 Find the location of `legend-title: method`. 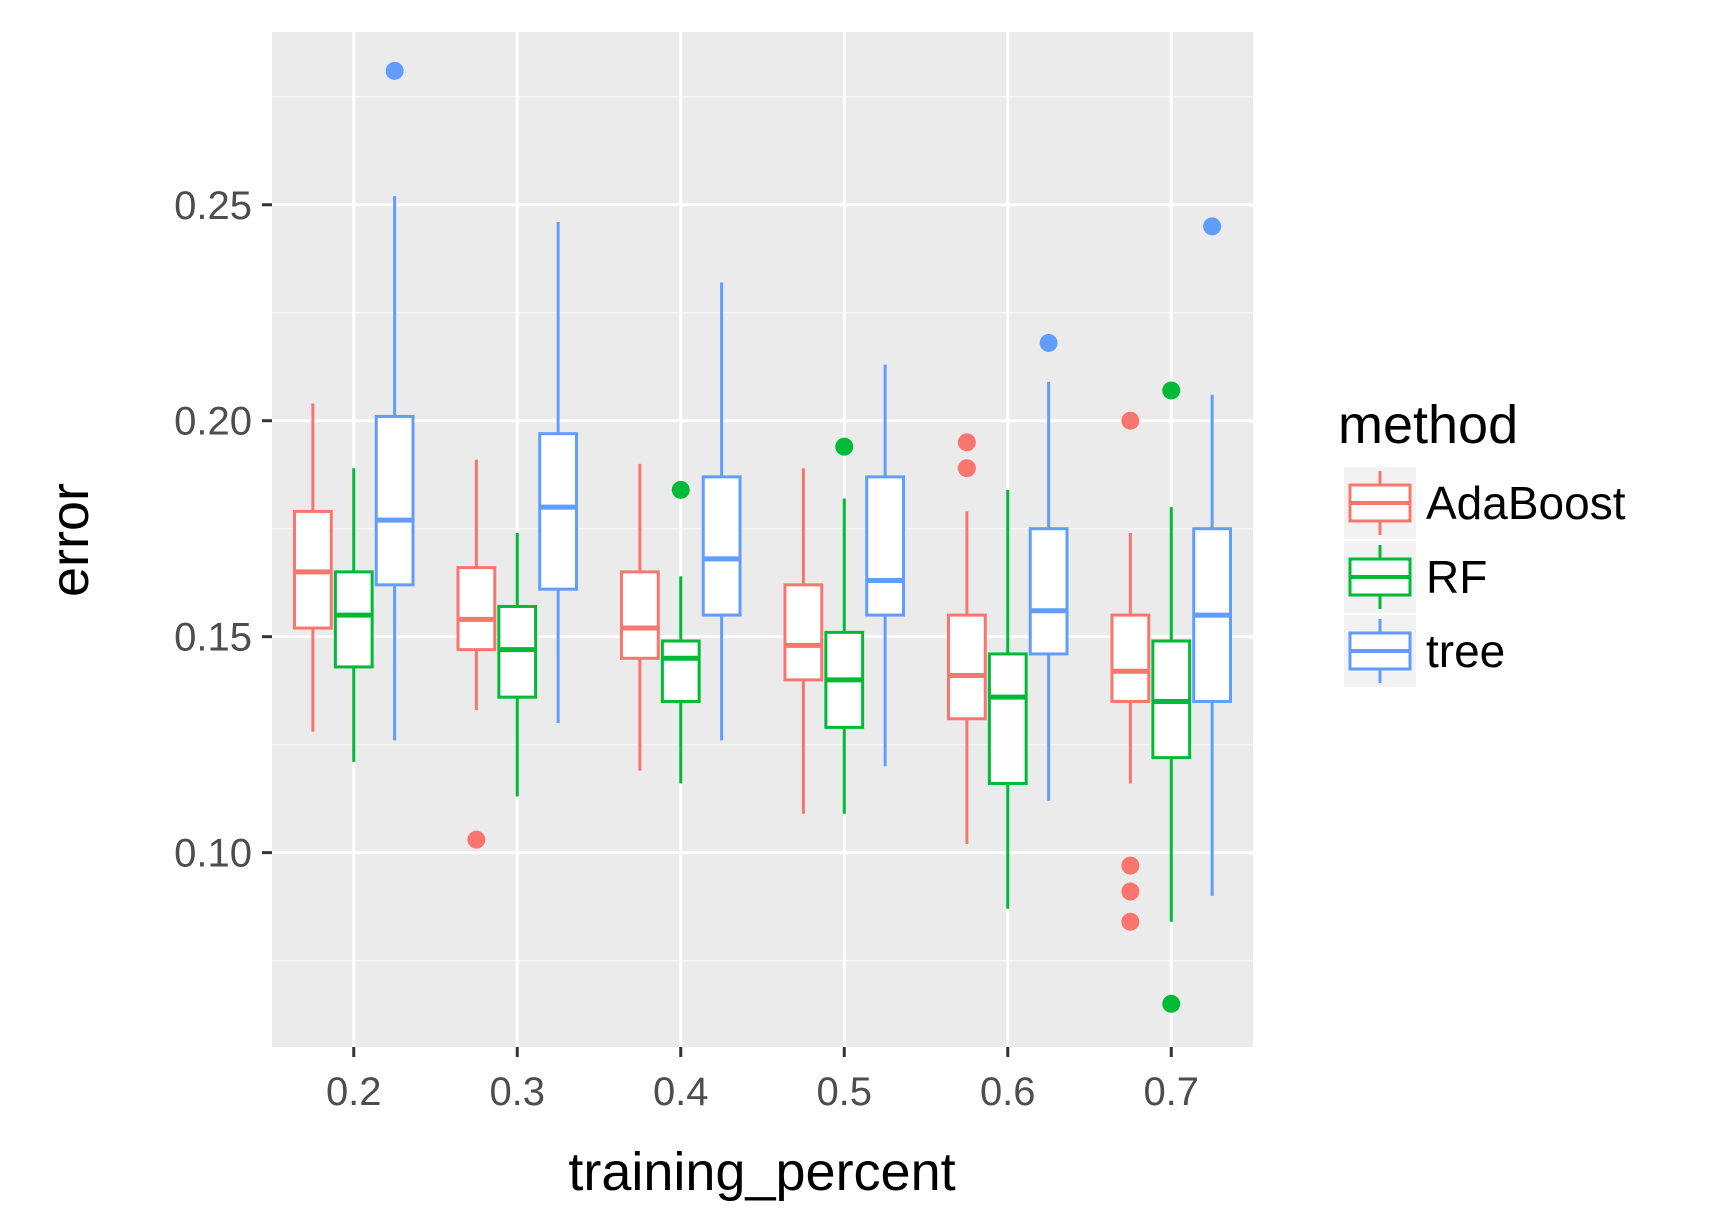

legend-title: method is located at coordinates (1428, 425).